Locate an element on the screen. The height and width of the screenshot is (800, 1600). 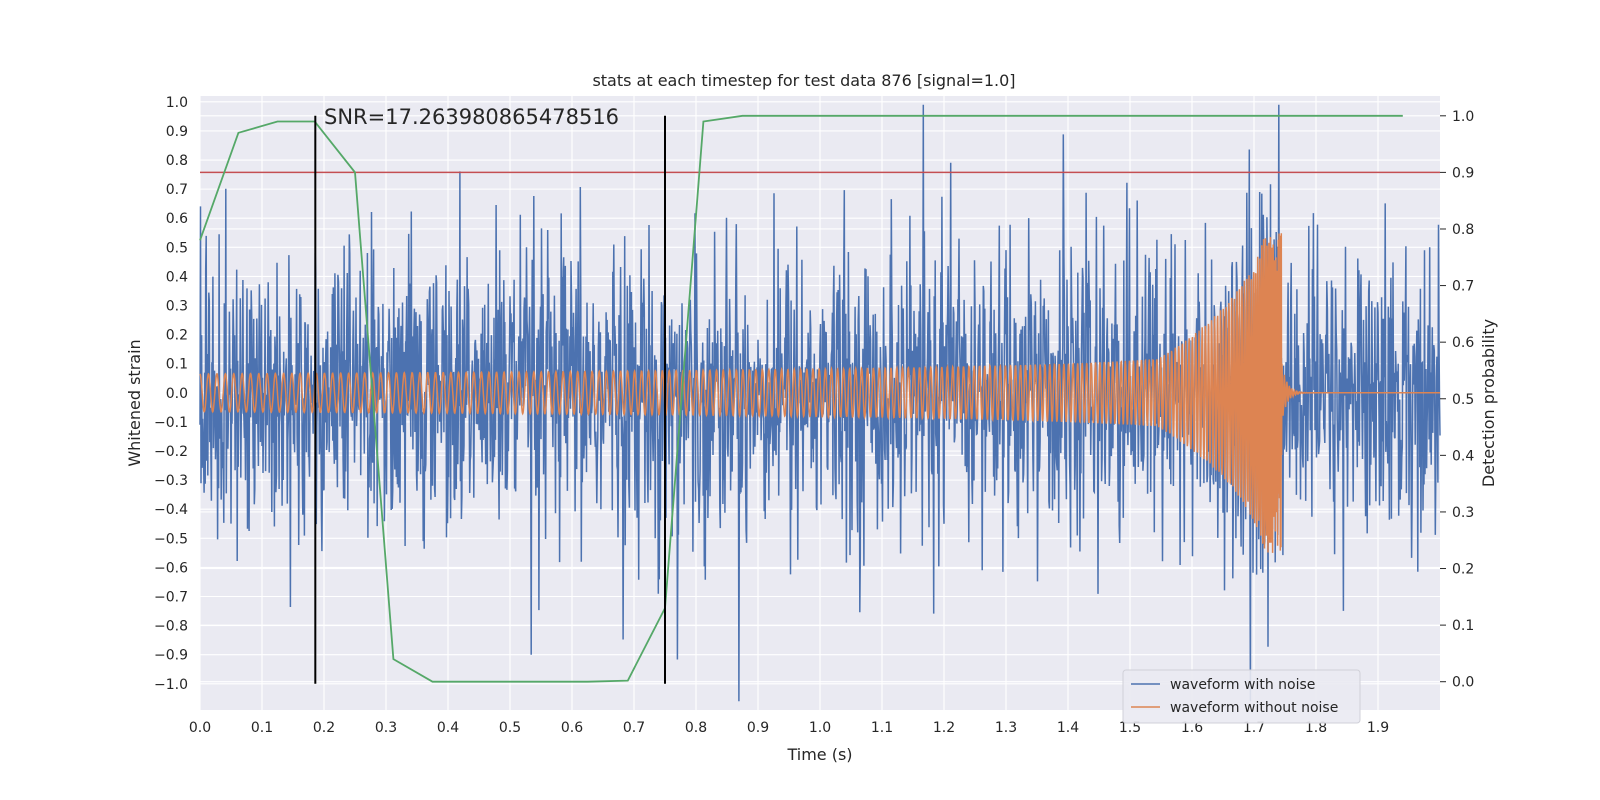
y-tick-label: 0.4 is located at coordinates (177, 277).